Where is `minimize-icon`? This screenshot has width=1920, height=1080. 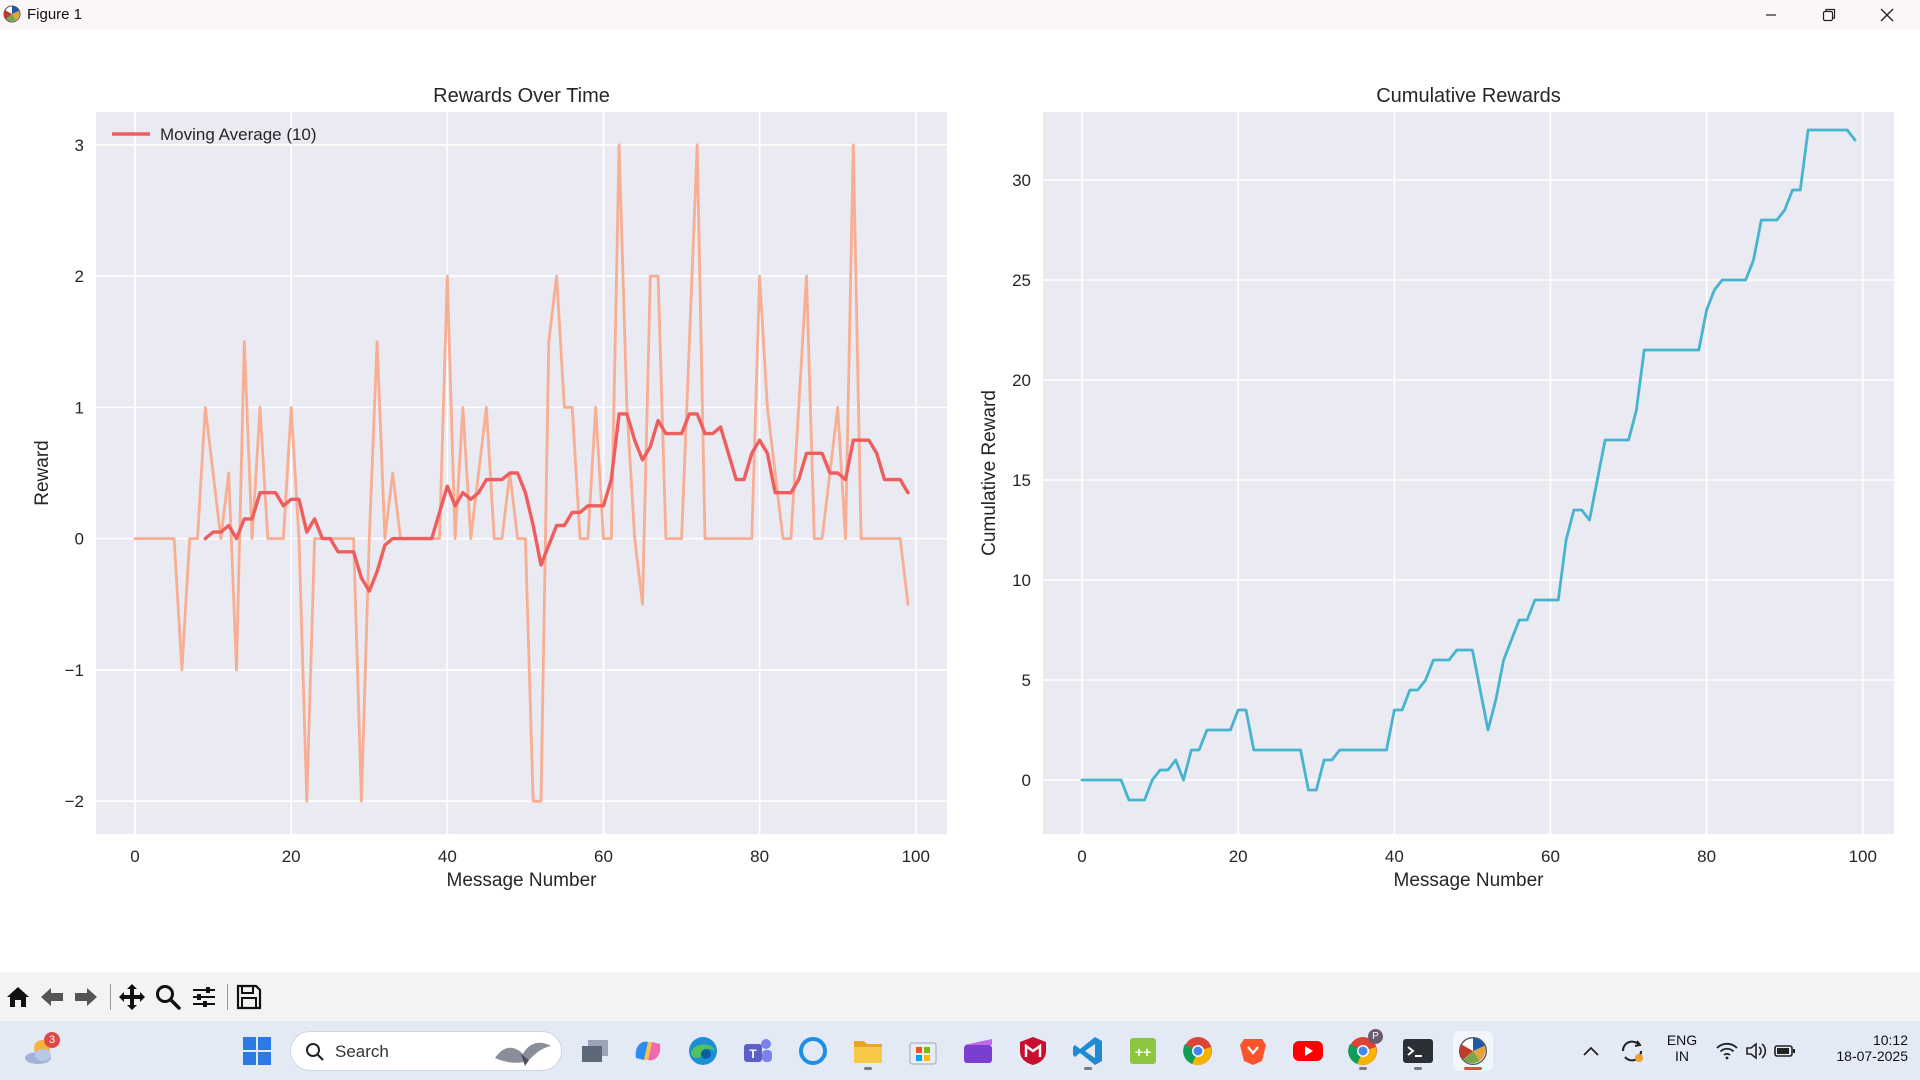
minimize-icon is located at coordinates (1771, 14).